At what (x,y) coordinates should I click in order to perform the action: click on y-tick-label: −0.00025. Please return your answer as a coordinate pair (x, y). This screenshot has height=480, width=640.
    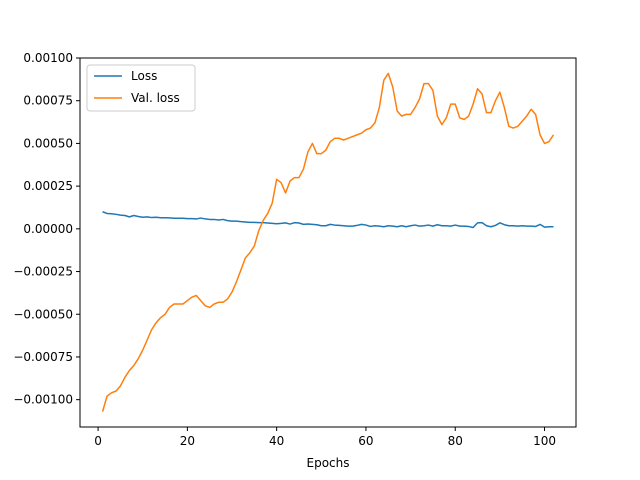
    Looking at the image, I should click on (43, 272).